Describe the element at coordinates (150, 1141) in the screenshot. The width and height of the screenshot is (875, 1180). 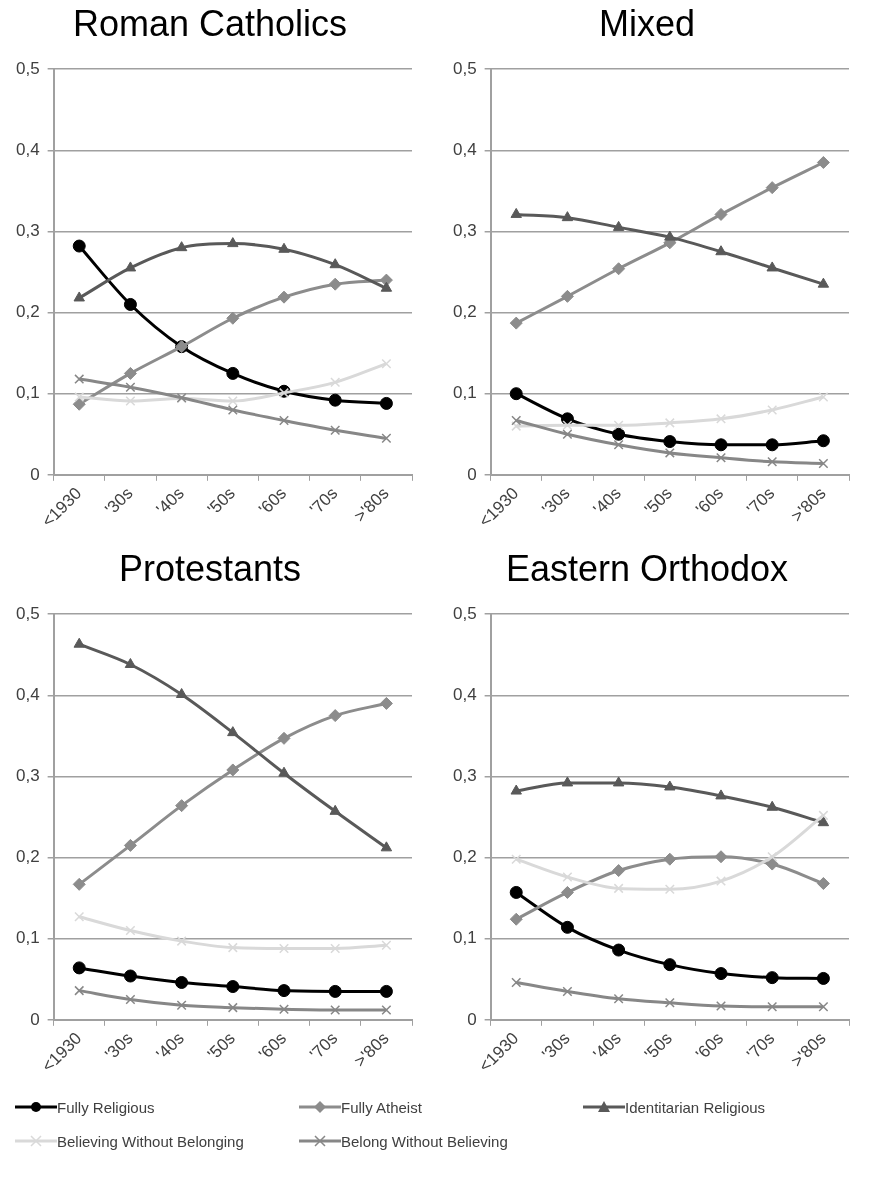
I see `legend-label: Believing Without Belonging` at that location.